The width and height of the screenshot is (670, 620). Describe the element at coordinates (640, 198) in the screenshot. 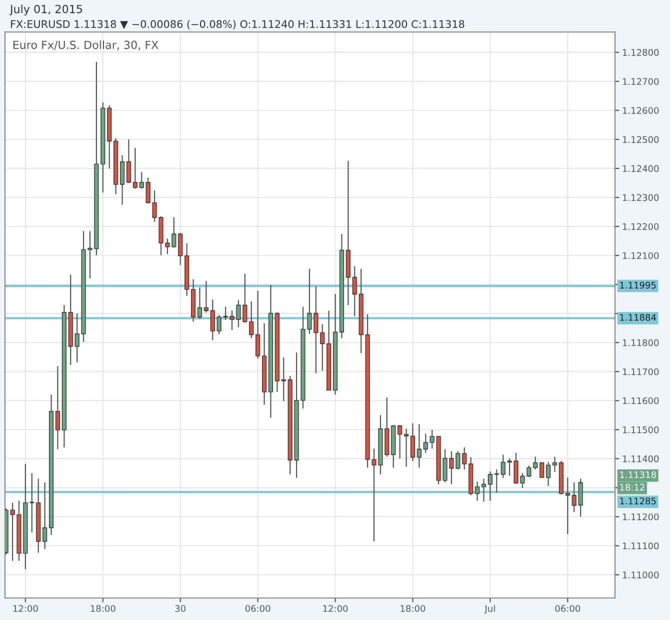

I see `y-tick-label: 1.12300` at that location.